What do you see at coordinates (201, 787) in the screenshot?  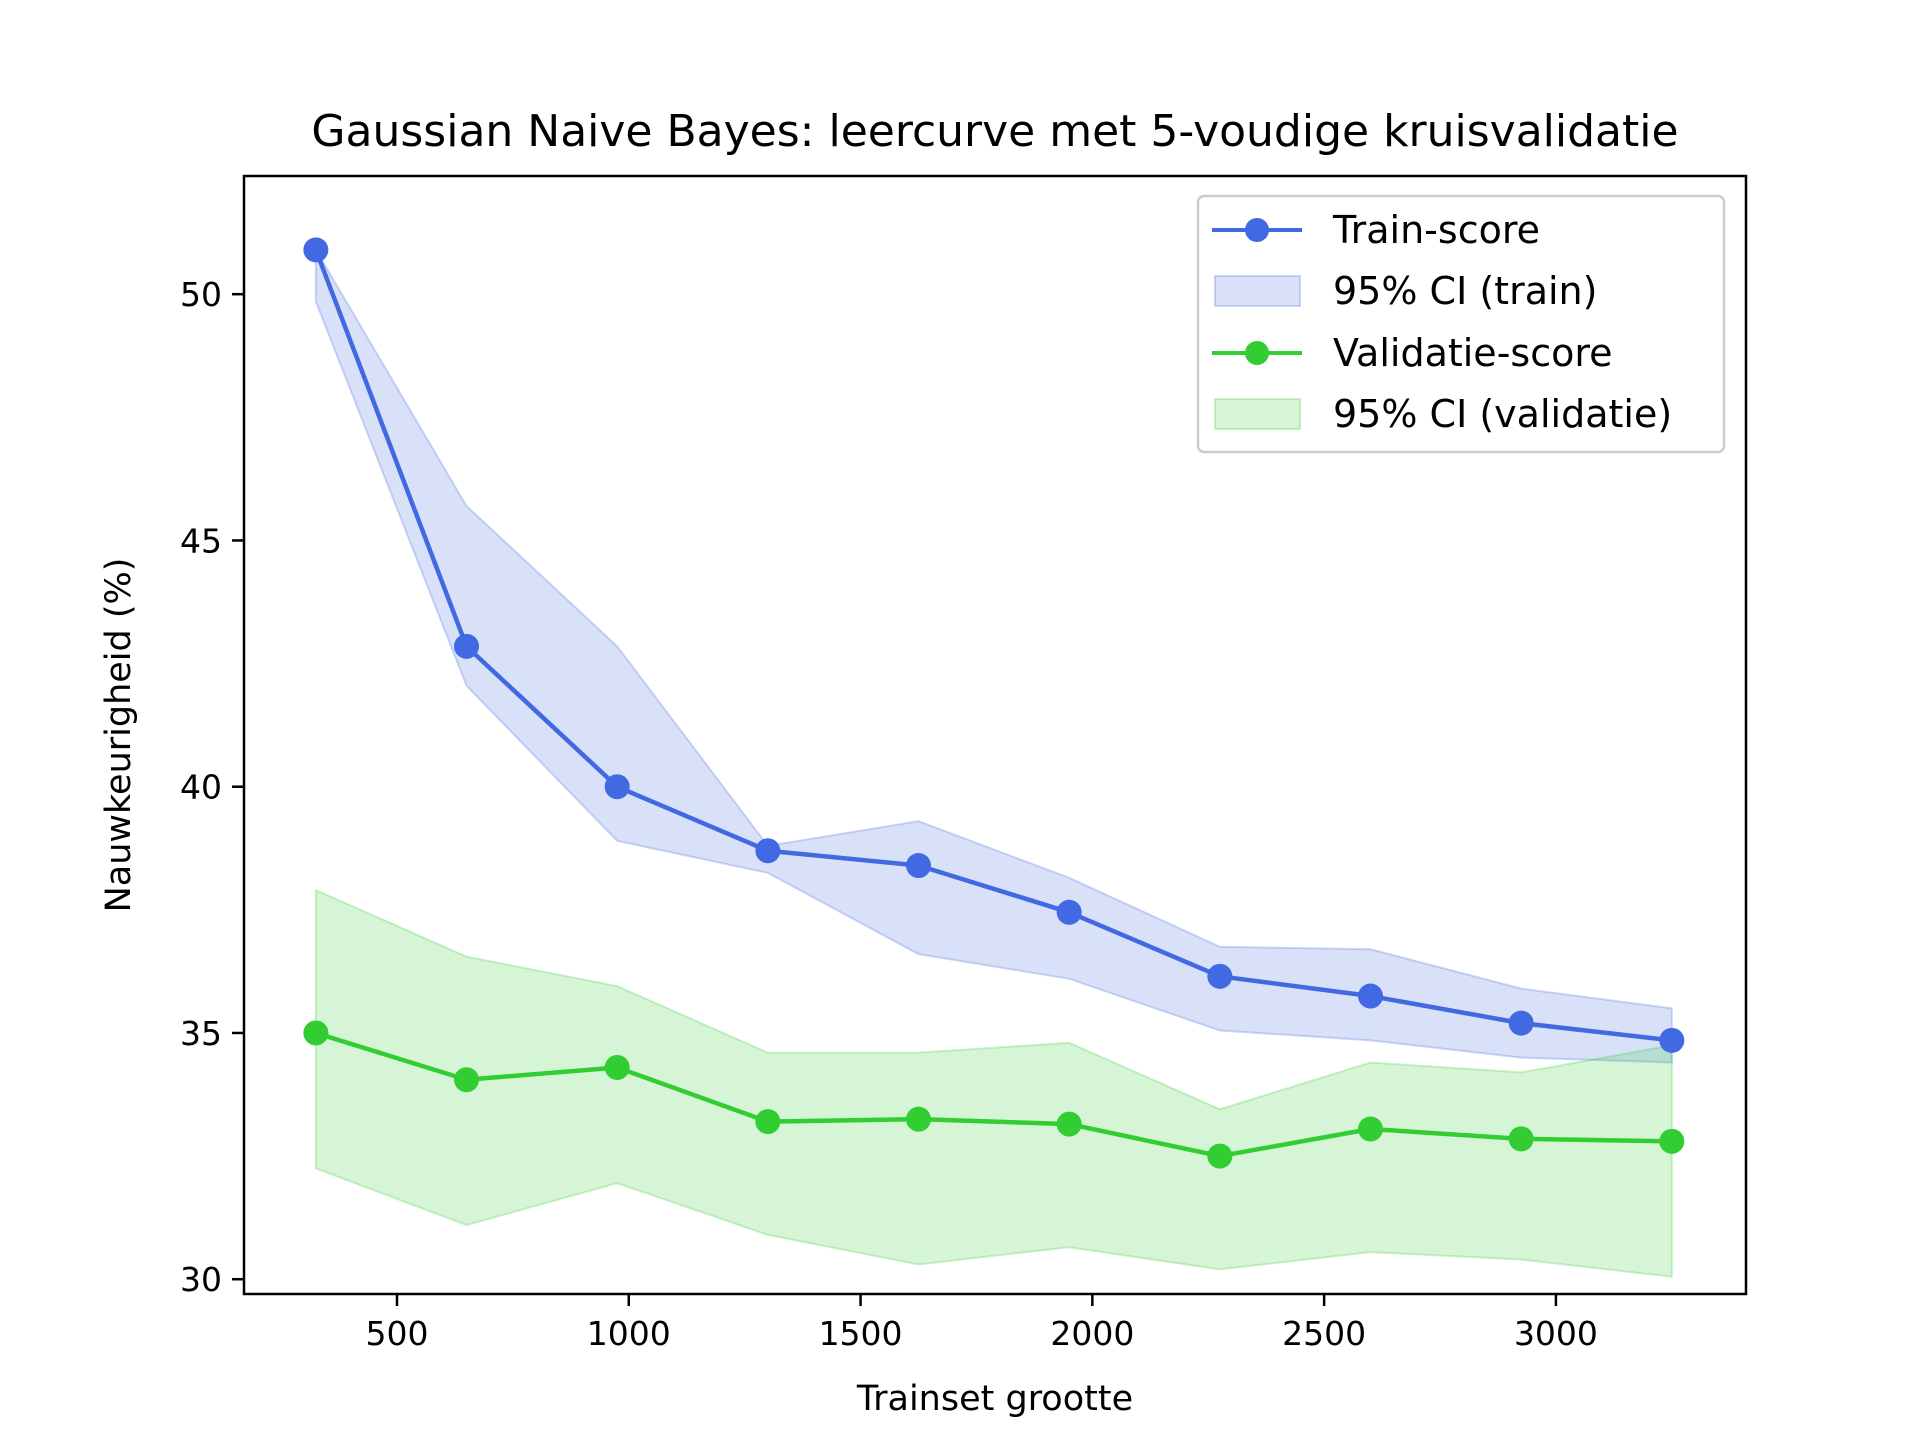 I see `y-tick-label: 40` at bounding box center [201, 787].